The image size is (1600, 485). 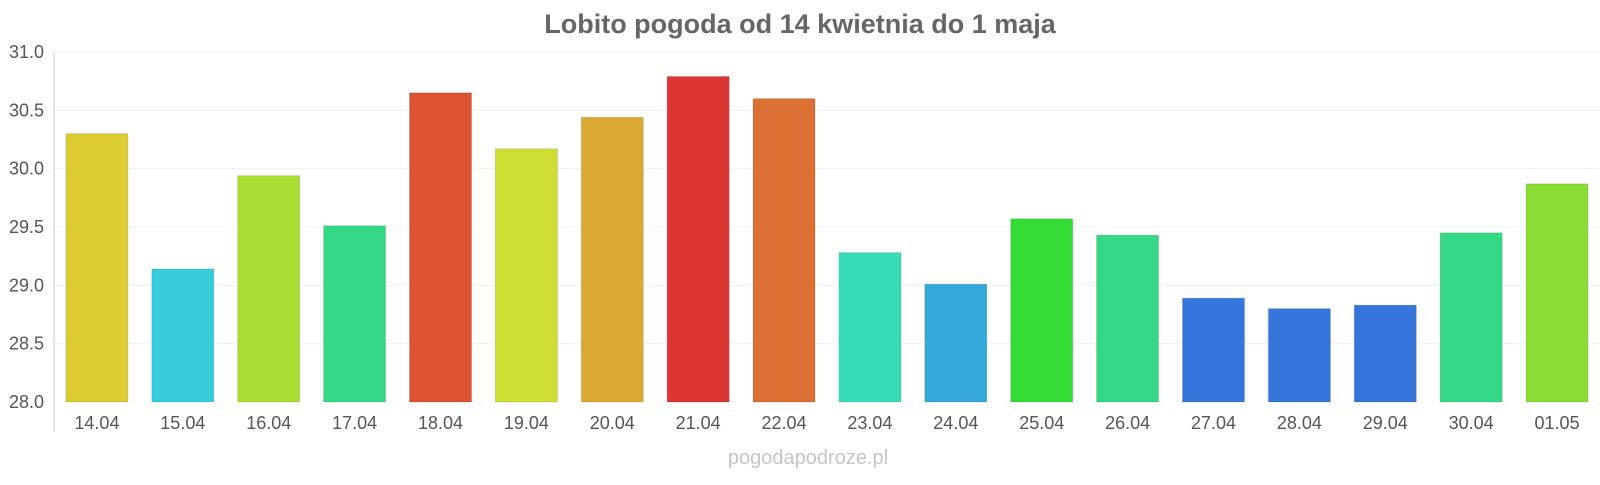 What do you see at coordinates (1127, 423) in the screenshot?
I see `x-tick-label: 26.04` at bounding box center [1127, 423].